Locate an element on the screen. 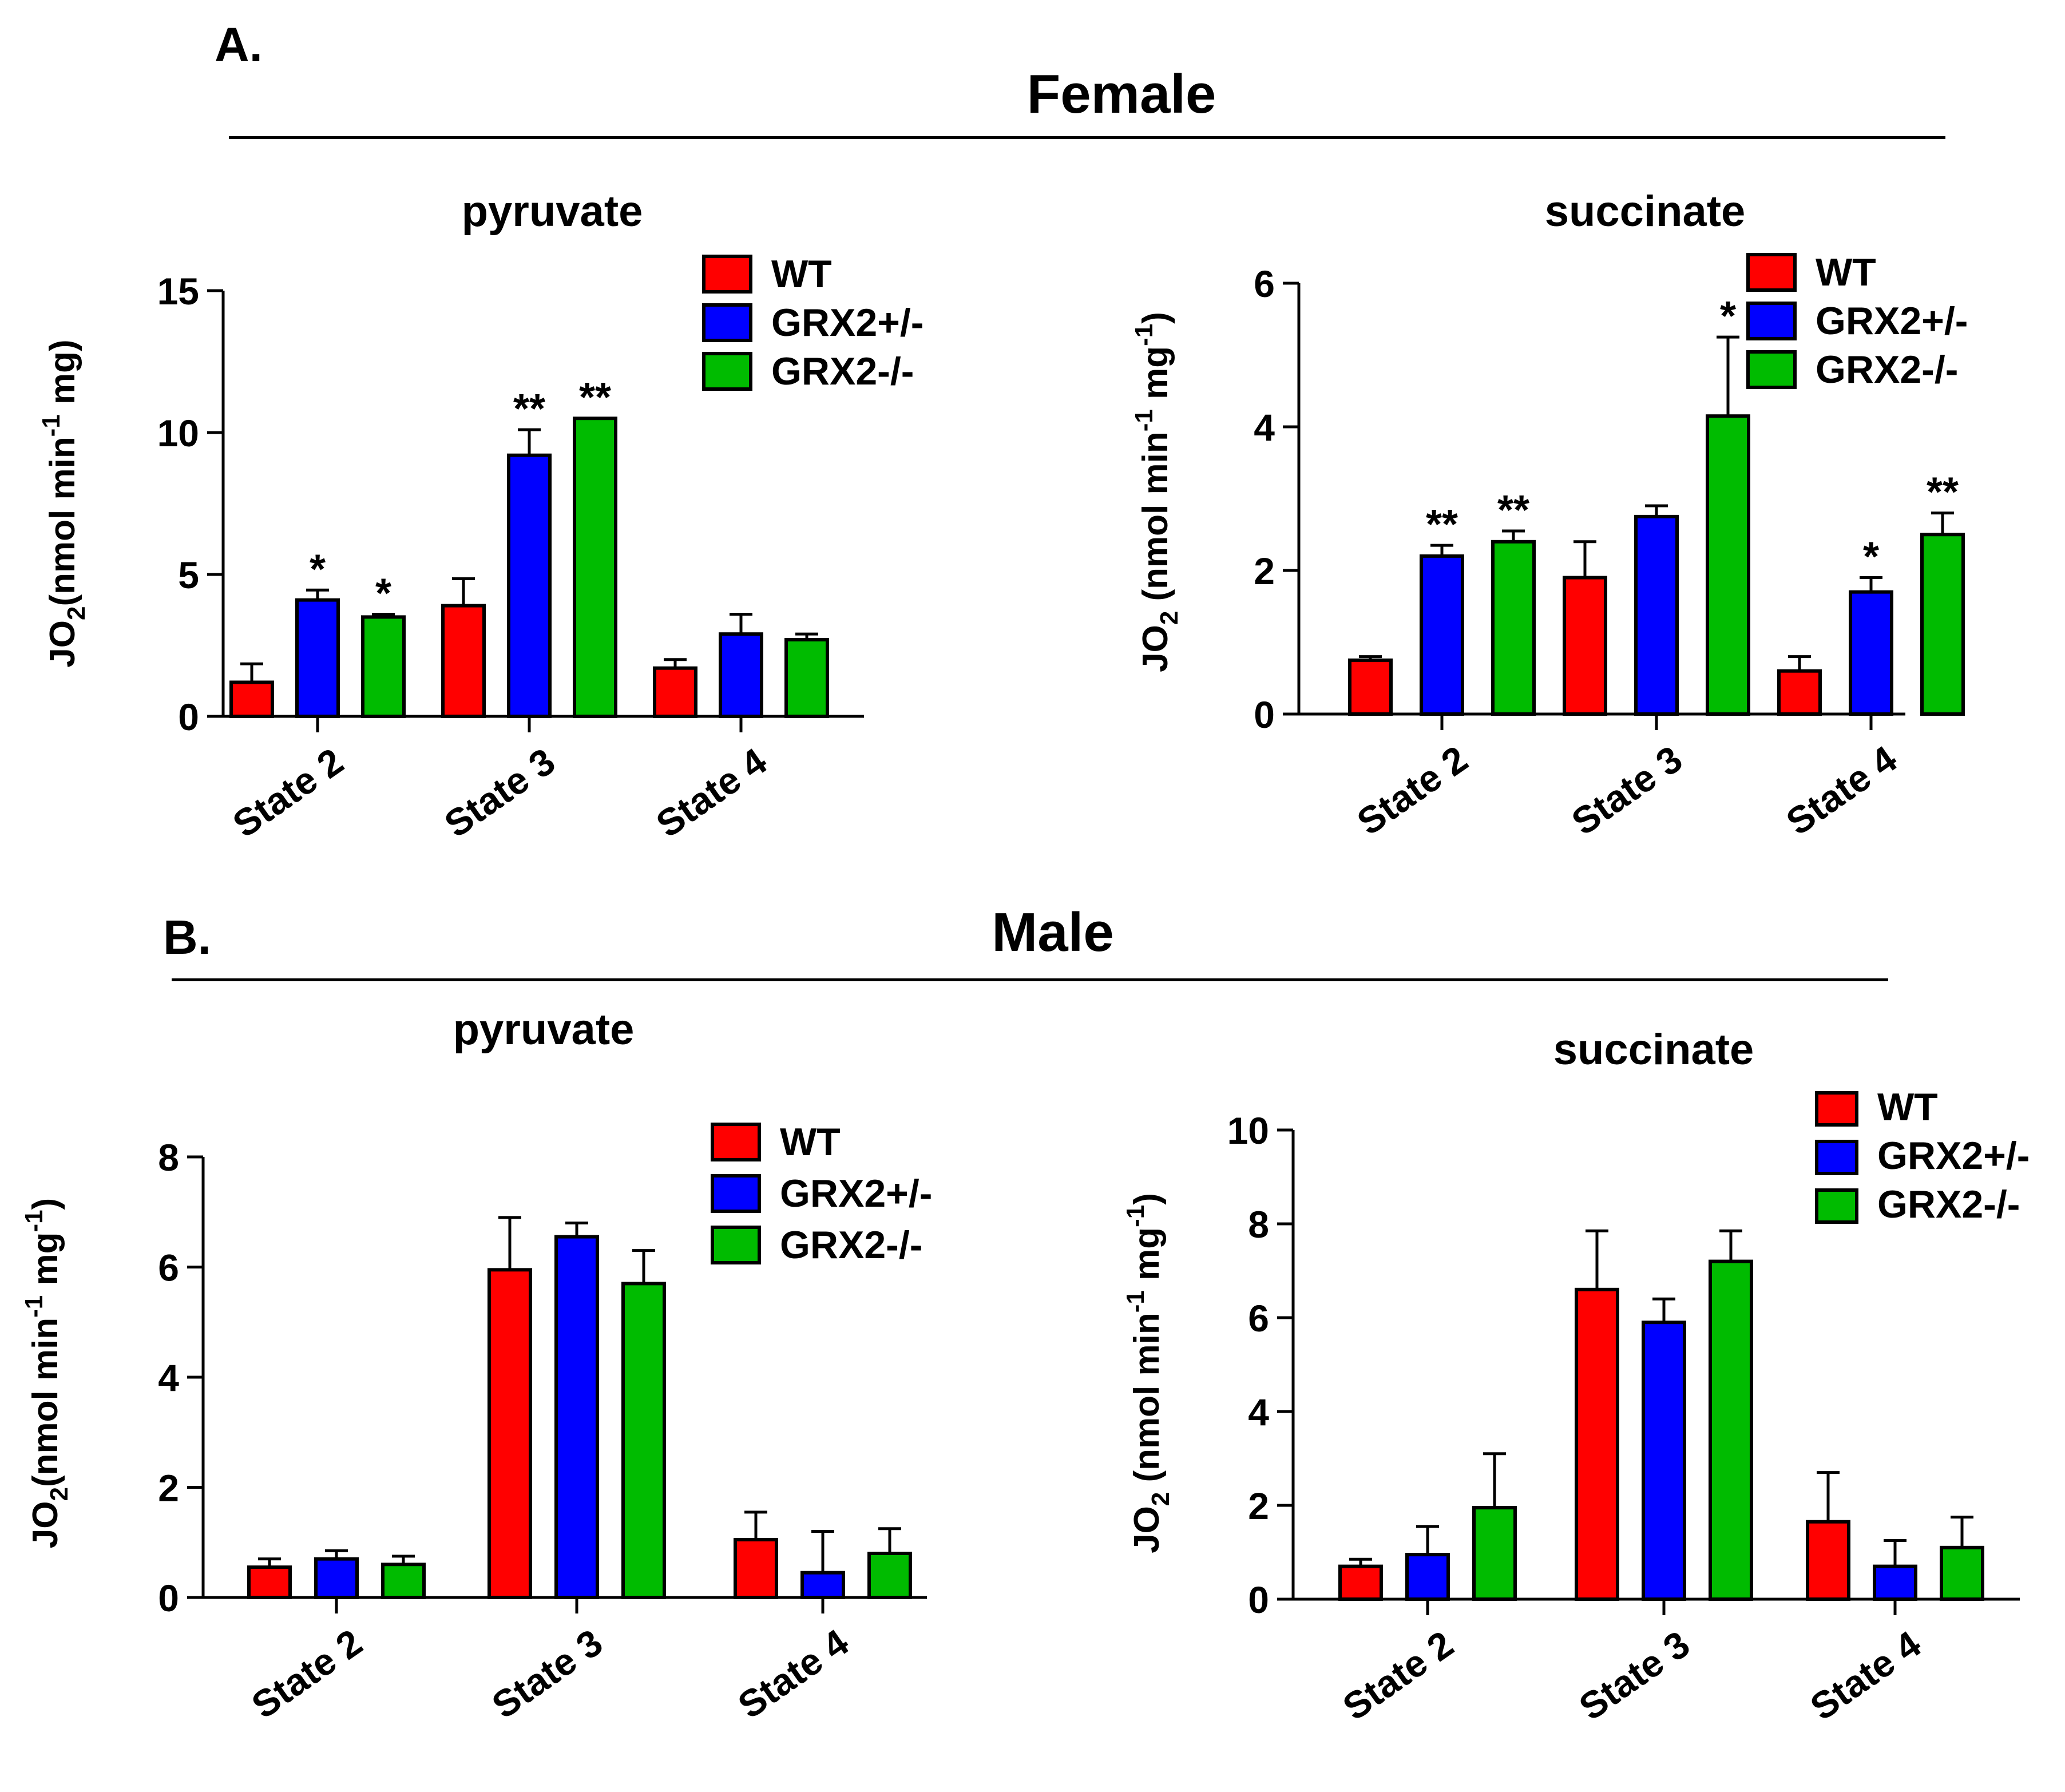  panel-a-divider is located at coordinates (1087, 137).